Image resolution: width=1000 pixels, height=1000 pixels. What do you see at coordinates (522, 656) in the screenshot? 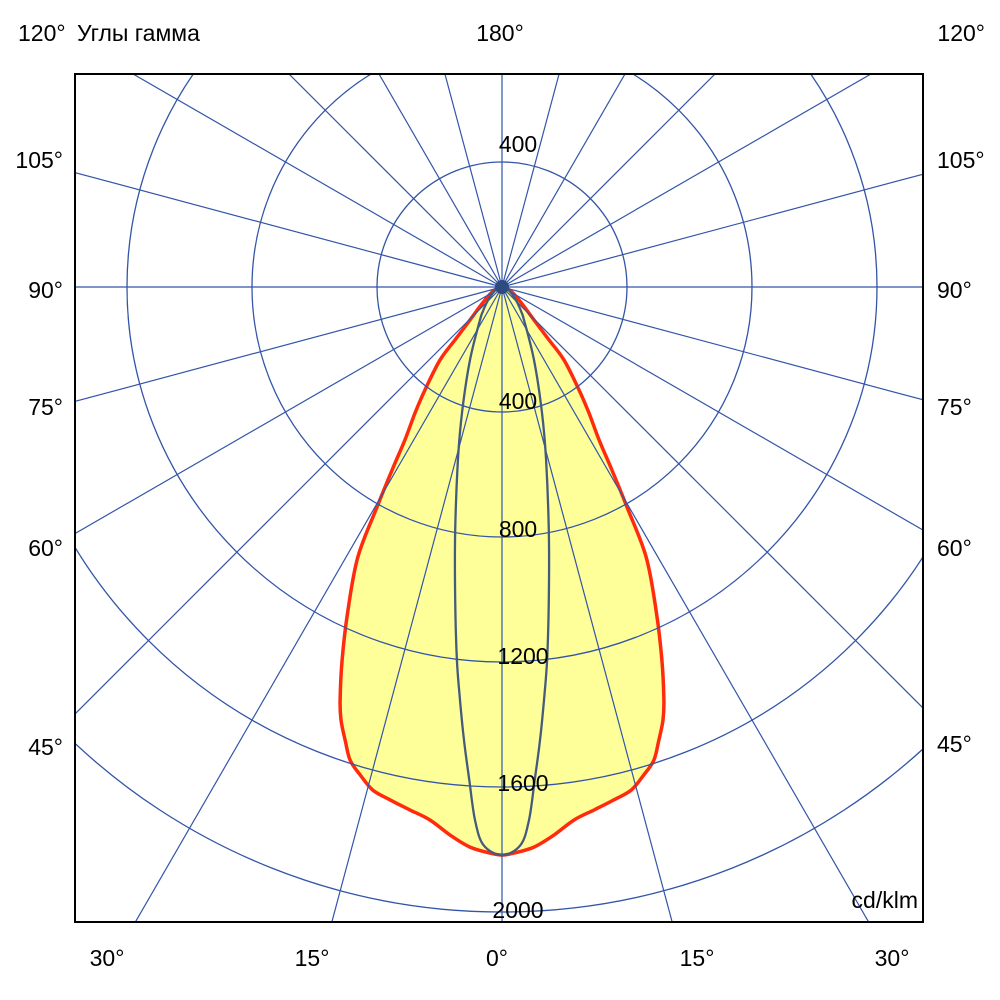
I see `intensity-tick-label-3: 1200` at bounding box center [522, 656].